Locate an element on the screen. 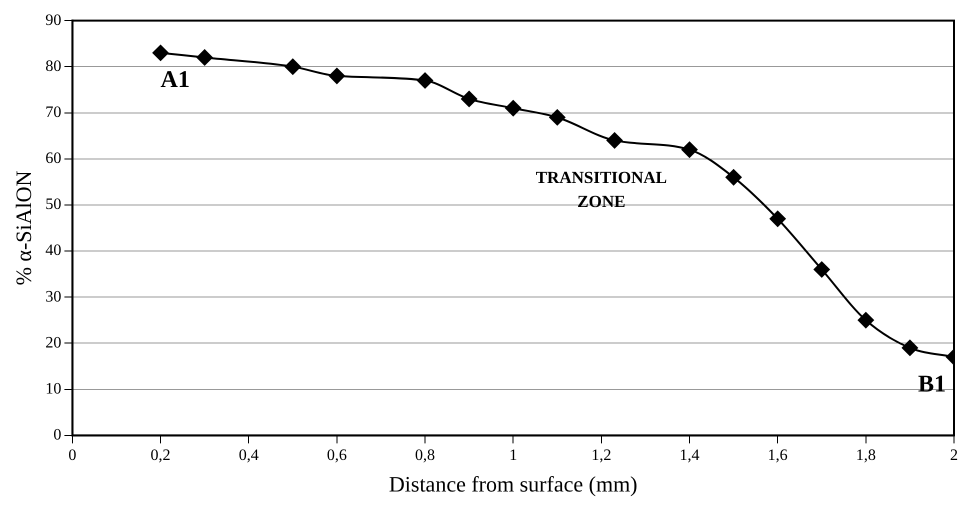 This screenshot has width=972, height=511. y-tick-label: 30 is located at coordinates (53, 297).